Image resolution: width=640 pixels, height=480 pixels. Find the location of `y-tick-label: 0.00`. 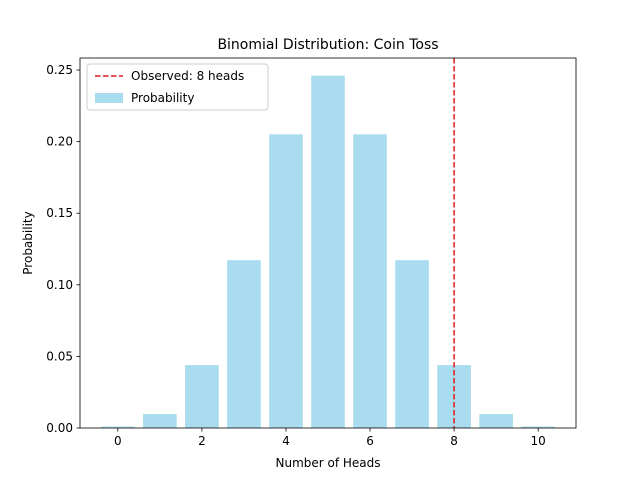

y-tick-label: 0.00 is located at coordinates (59, 428).